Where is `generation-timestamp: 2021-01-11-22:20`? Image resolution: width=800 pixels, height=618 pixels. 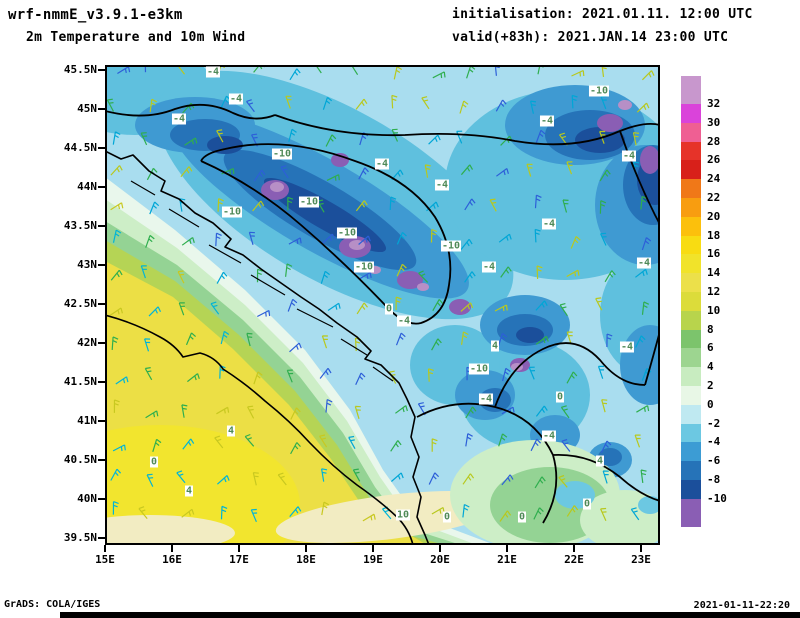
generation-timestamp: 2021-01-11-22:20 is located at coordinates (741, 605).